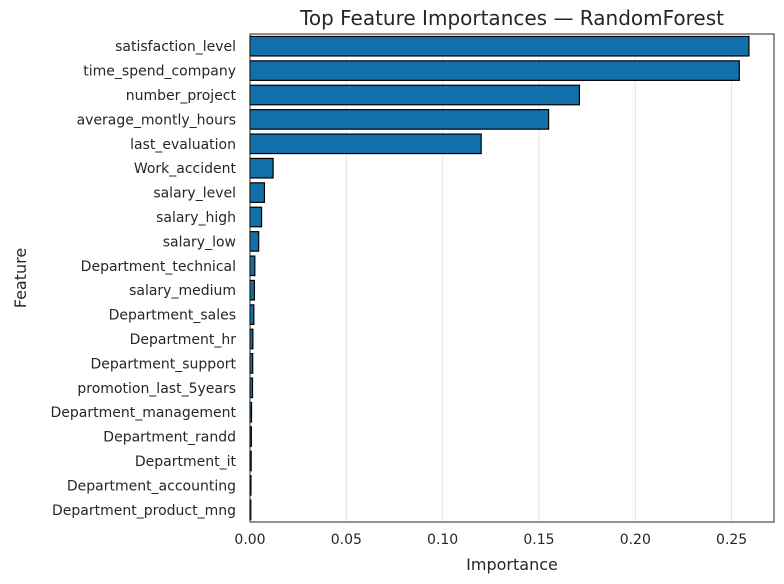 The image size is (784, 584). I want to click on y-tick-label: Work_accident, so click(185, 169).